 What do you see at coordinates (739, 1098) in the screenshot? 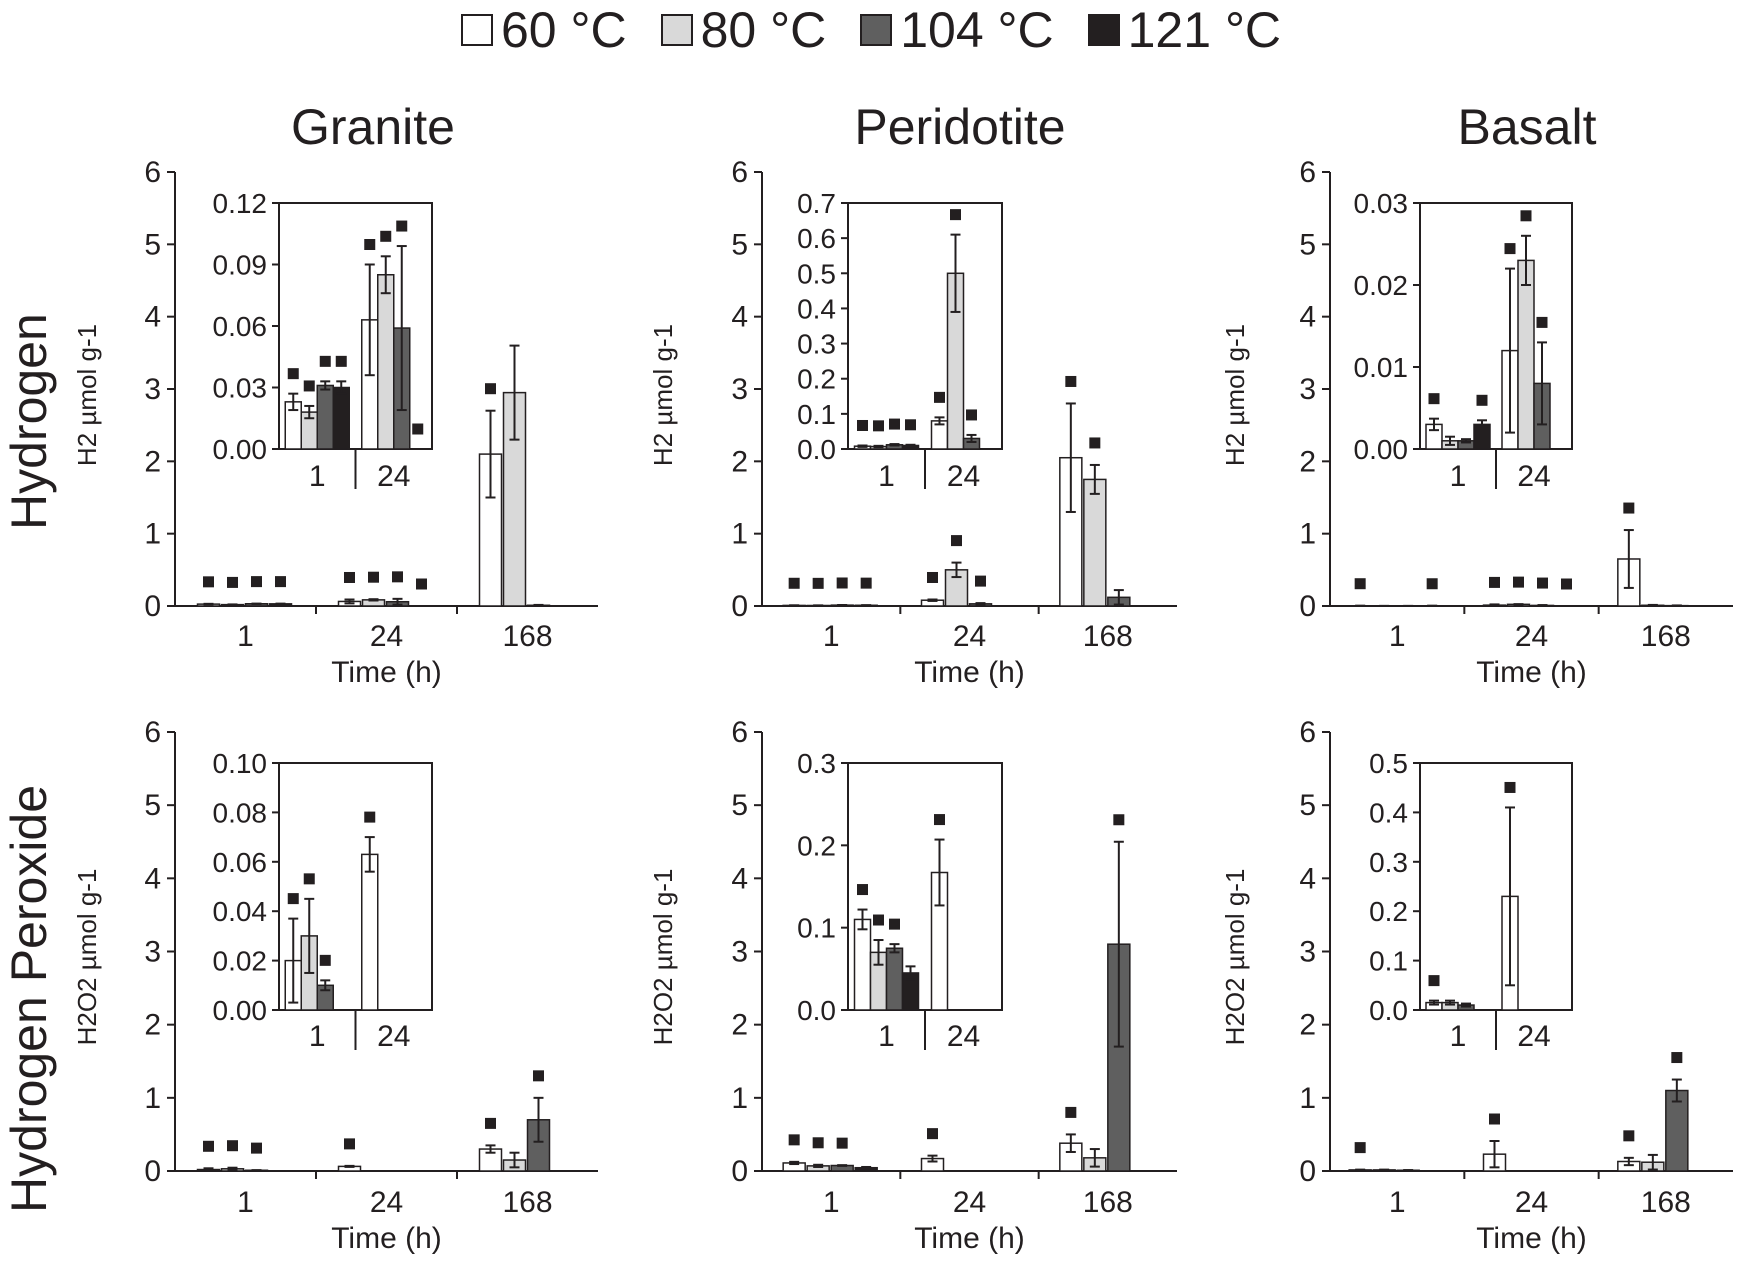
I see `y-tick-label-4-1: 1` at bounding box center [739, 1098].